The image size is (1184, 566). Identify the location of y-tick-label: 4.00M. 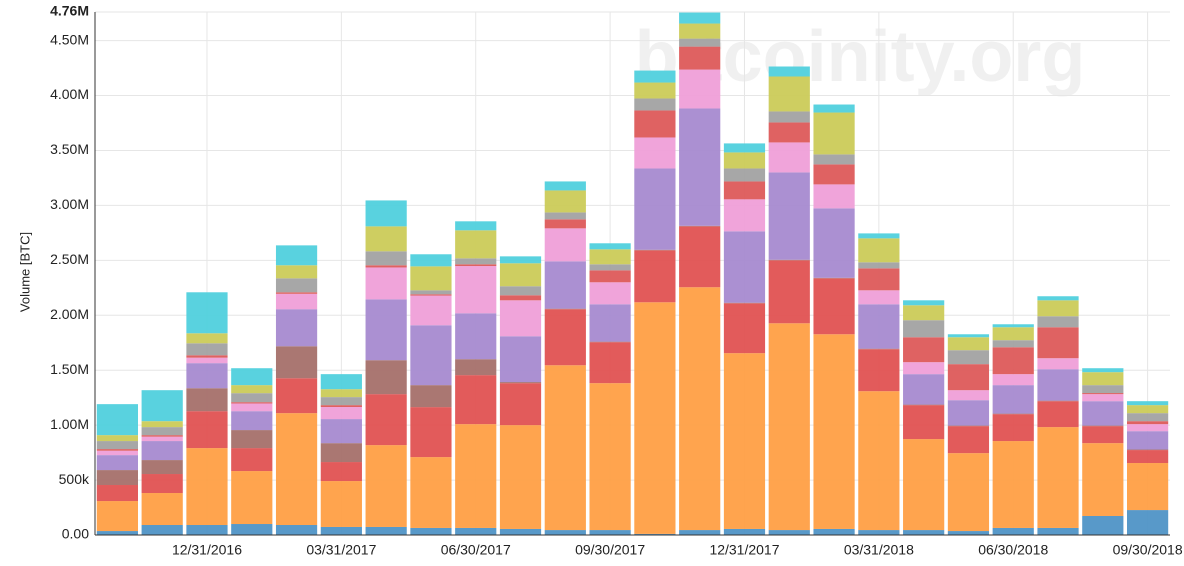
(69, 94).